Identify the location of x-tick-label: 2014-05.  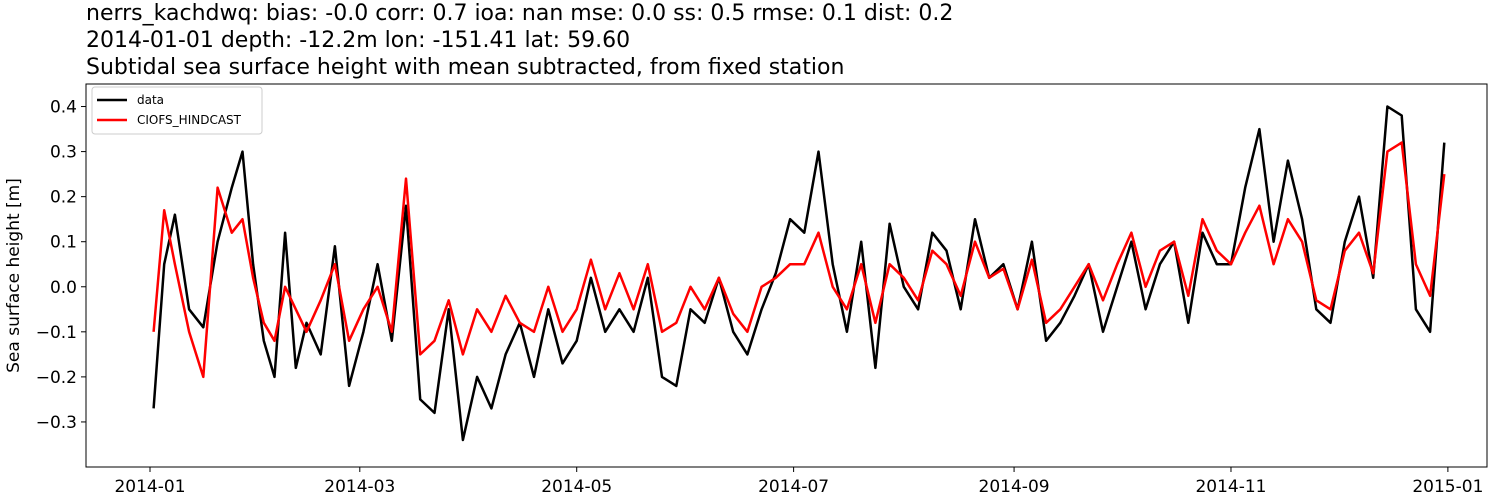
(576, 487).